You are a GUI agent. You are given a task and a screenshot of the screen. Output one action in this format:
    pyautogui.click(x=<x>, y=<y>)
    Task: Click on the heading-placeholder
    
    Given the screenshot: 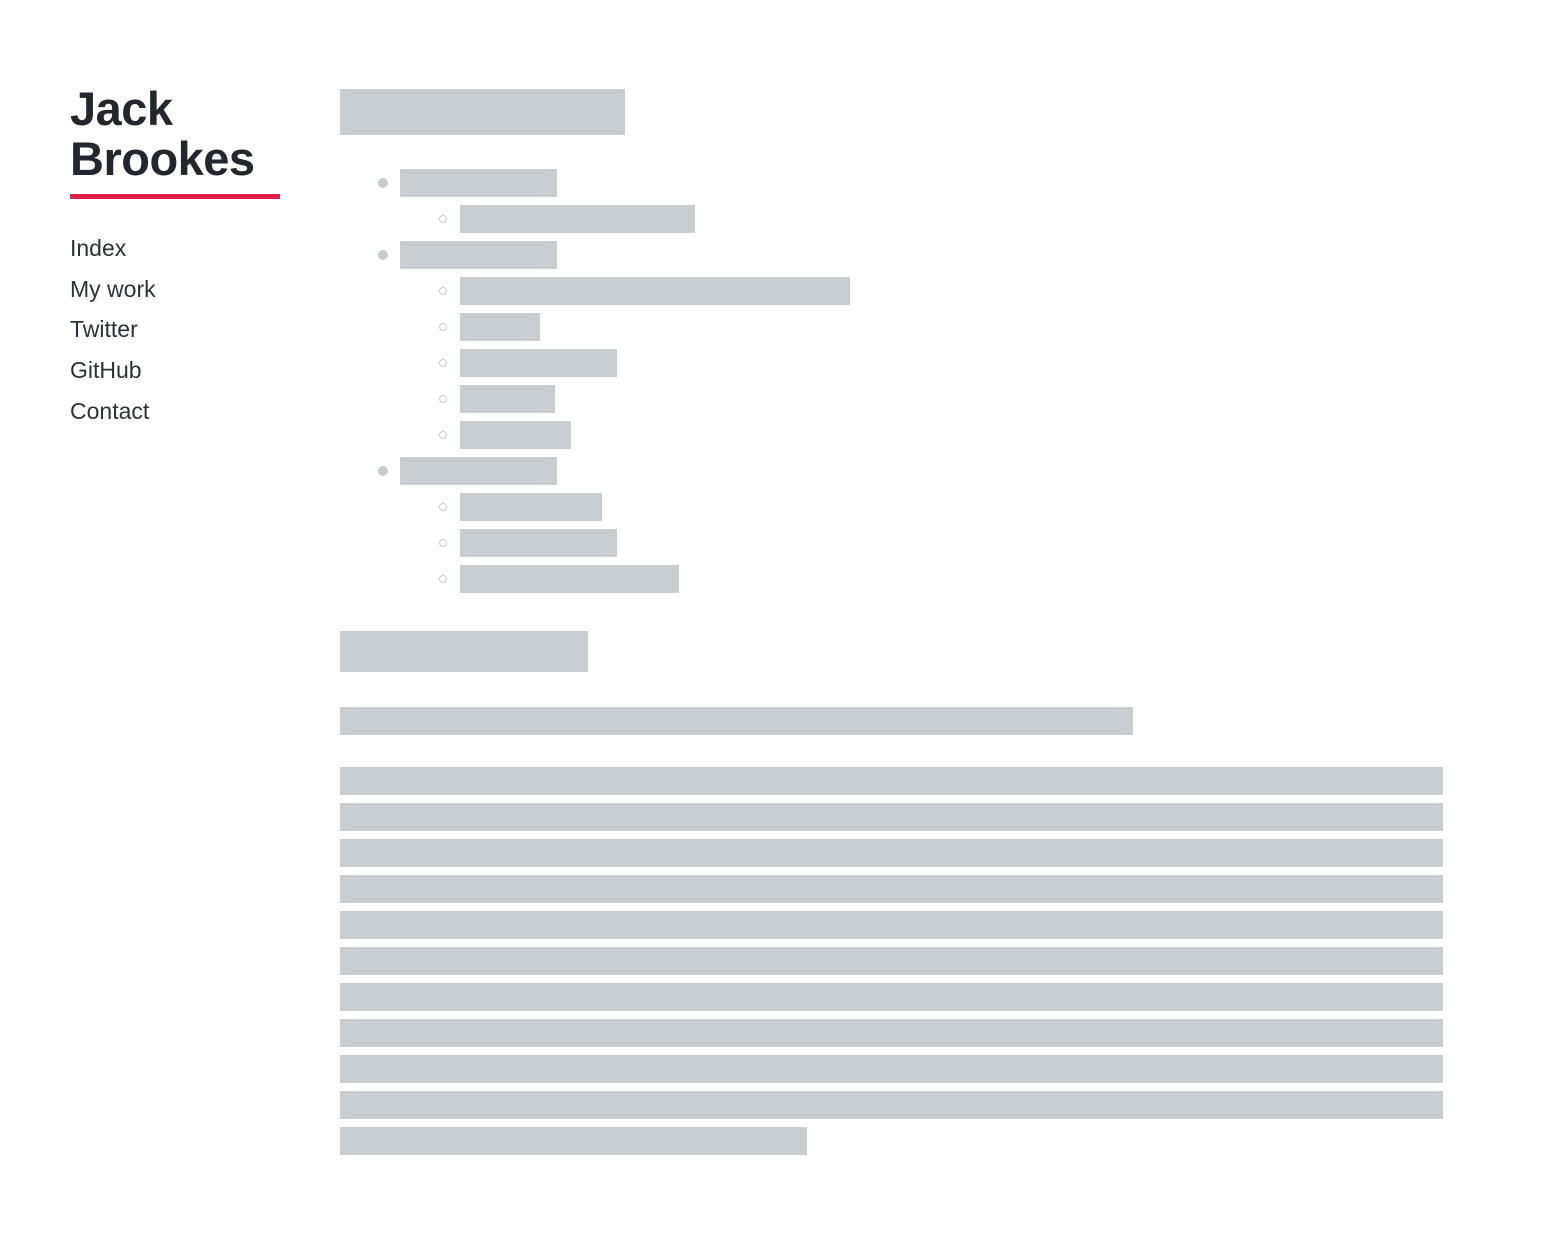 What is the action you would take?
    pyautogui.click(x=482, y=112)
    